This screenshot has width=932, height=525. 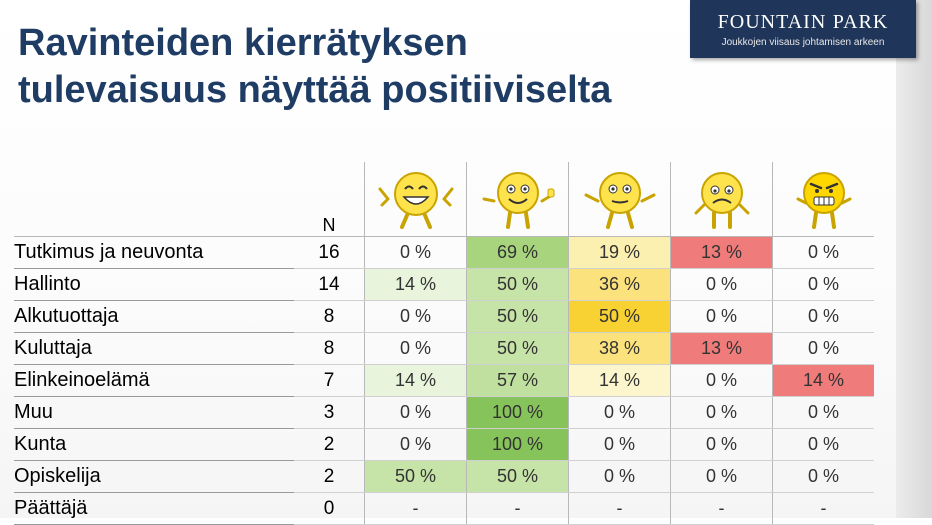 What do you see at coordinates (154, 199) in the screenshot?
I see `table-corner` at bounding box center [154, 199].